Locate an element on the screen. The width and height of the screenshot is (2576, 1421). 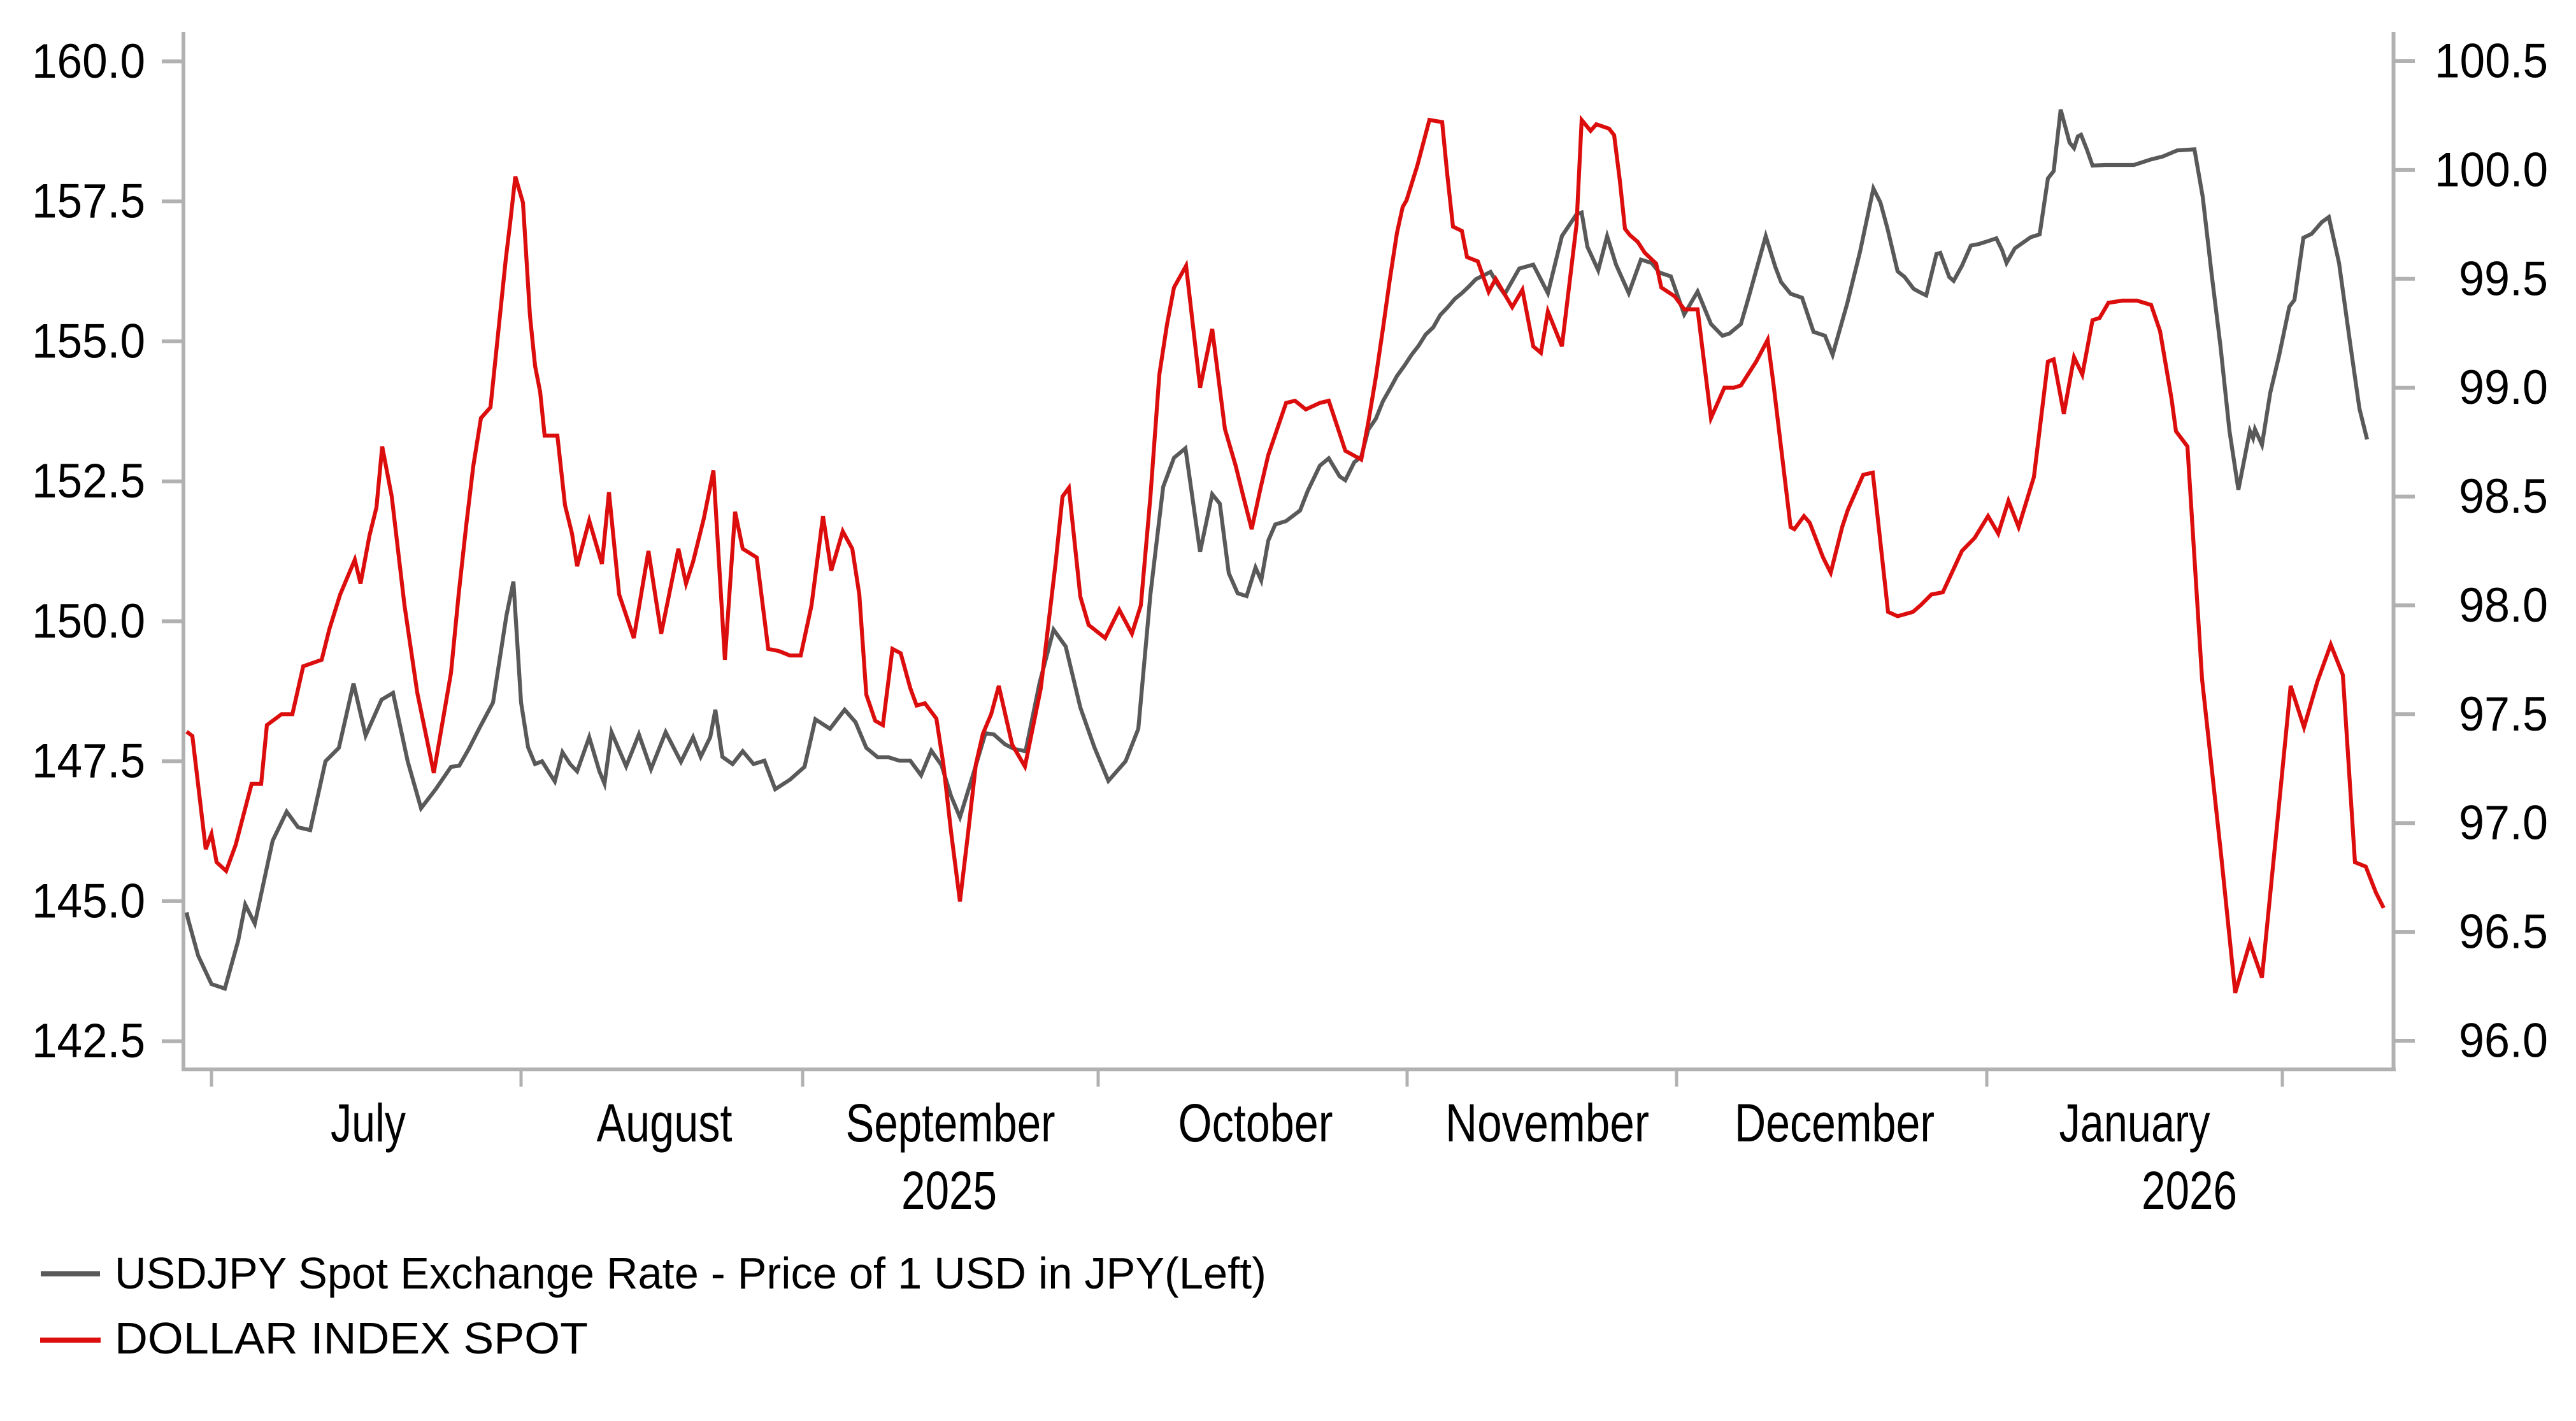
svg-text: 147.5 is located at coordinates (89, 762).